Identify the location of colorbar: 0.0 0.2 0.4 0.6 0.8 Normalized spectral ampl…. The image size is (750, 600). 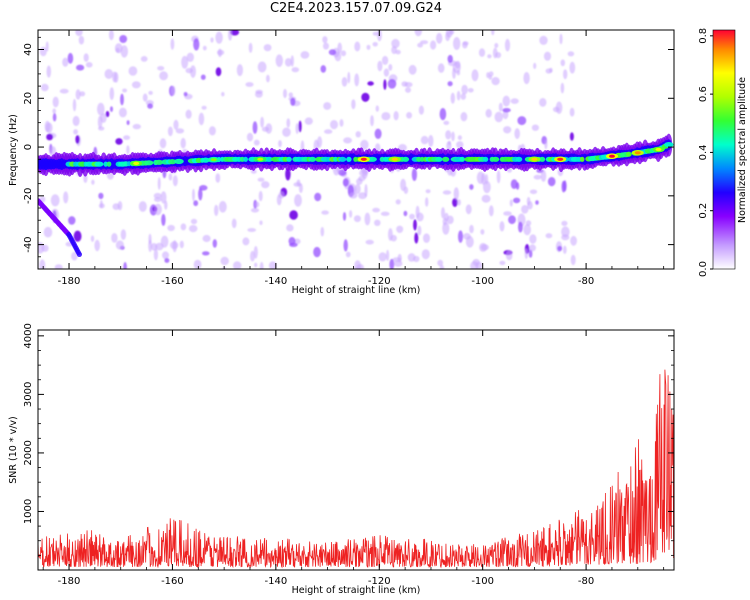
(723, 152).